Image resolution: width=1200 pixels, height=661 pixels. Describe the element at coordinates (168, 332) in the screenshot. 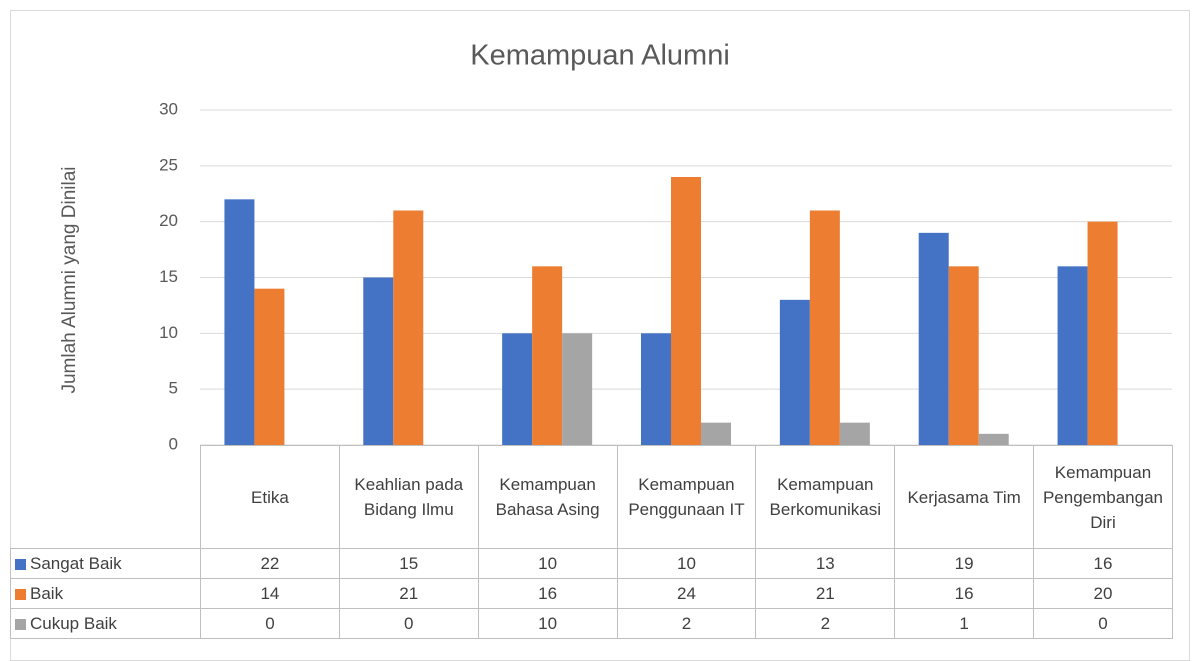

I see `y-tick-label: 10` at that location.